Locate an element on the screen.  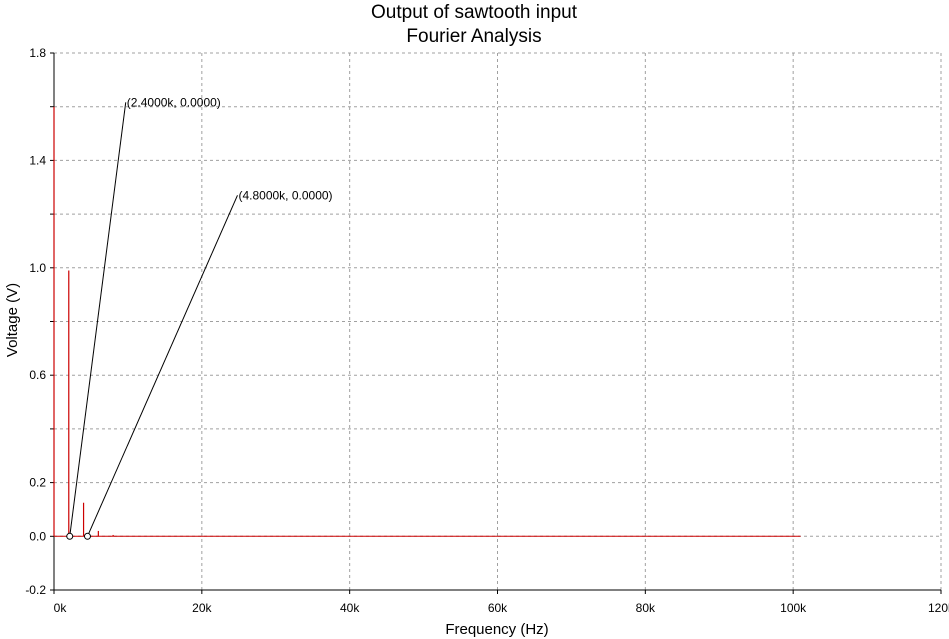
x-tick-label: 80k is located at coordinates (646, 608).